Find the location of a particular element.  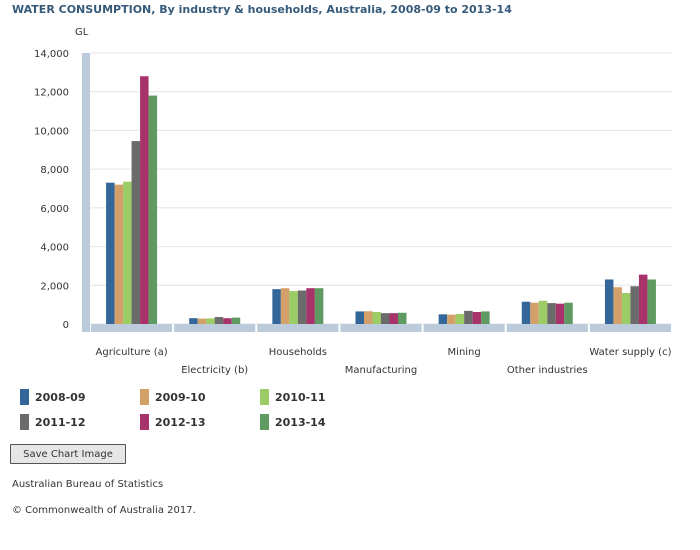

legend-label: 2010-11 is located at coordinates (300, 397).